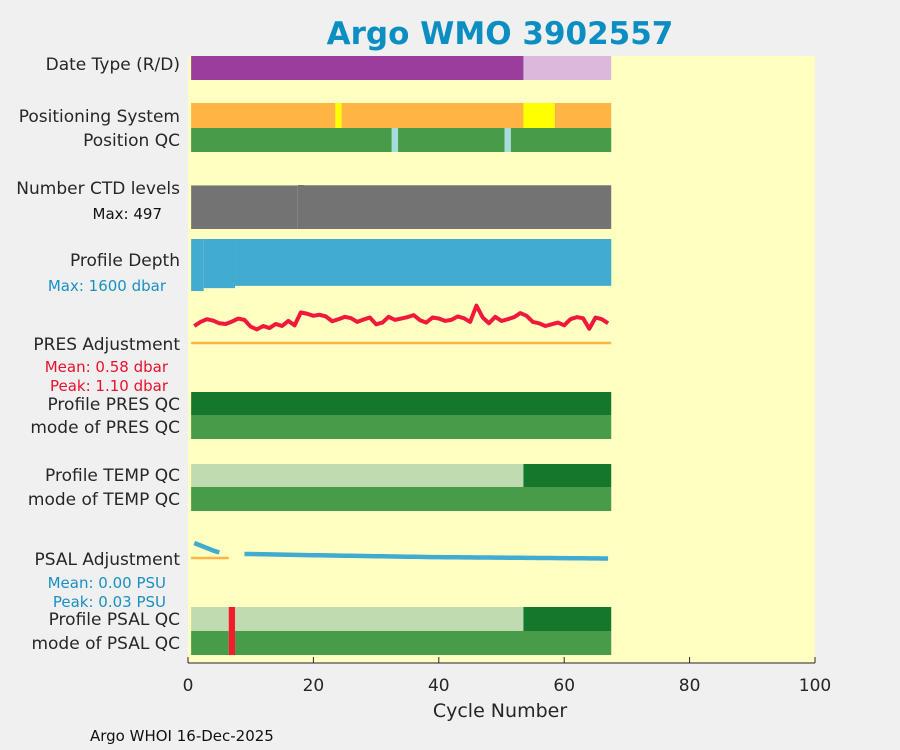 This screenshot has height=750, width=900. What do you see at coordinates (107, 583) in the screenshot?
I see `psal-mean-text: Mean: 0.00 PSU` at bounding box center [107, 583].